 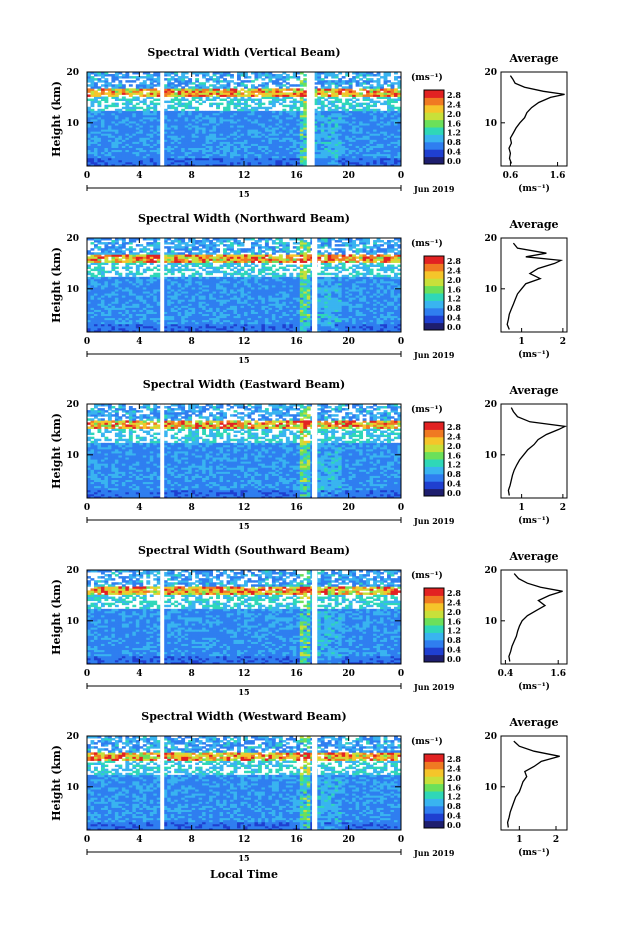 What do you see at coordinates (56, 119) in the screenshot?
I see `y-axis-label: Height (km)` at bounding box center [56, 119].